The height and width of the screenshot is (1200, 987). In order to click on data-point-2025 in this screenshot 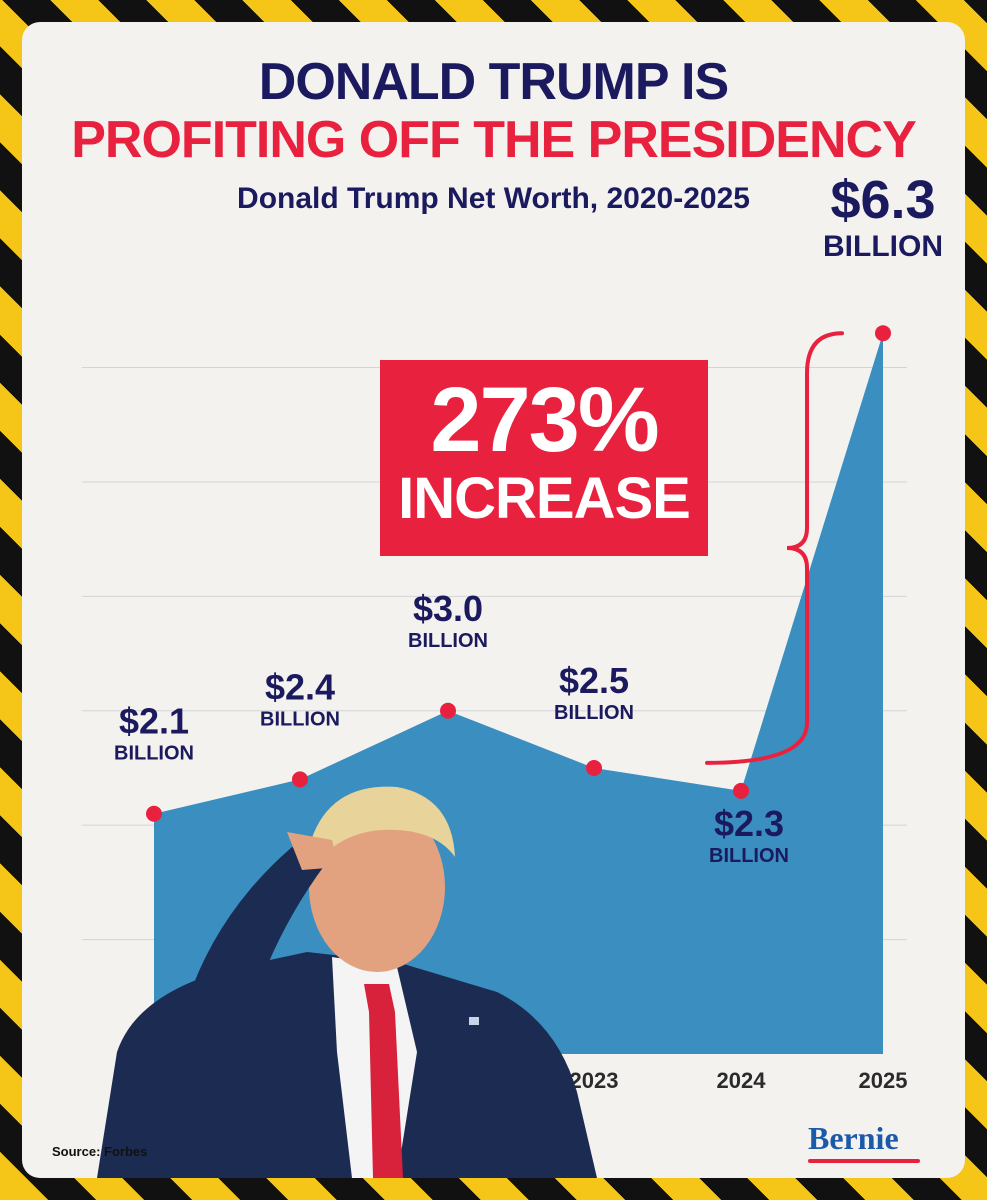, I will do `click(883, 333)`.